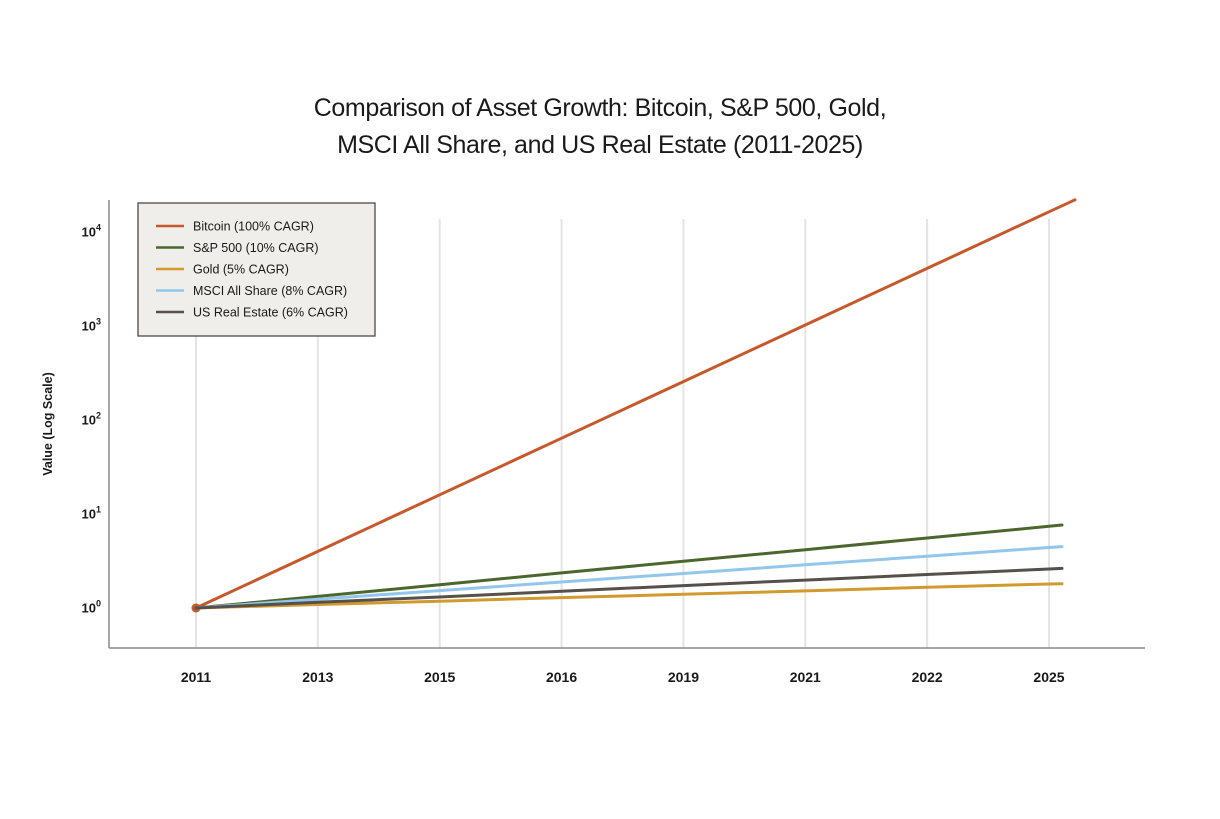 The width and height of the screenshot is (1220, 819). What do you see at coordinates (91, 607) in the screenshot?
I see `y-tick-10e0: 10⁰` at bounding box center [91, 607].